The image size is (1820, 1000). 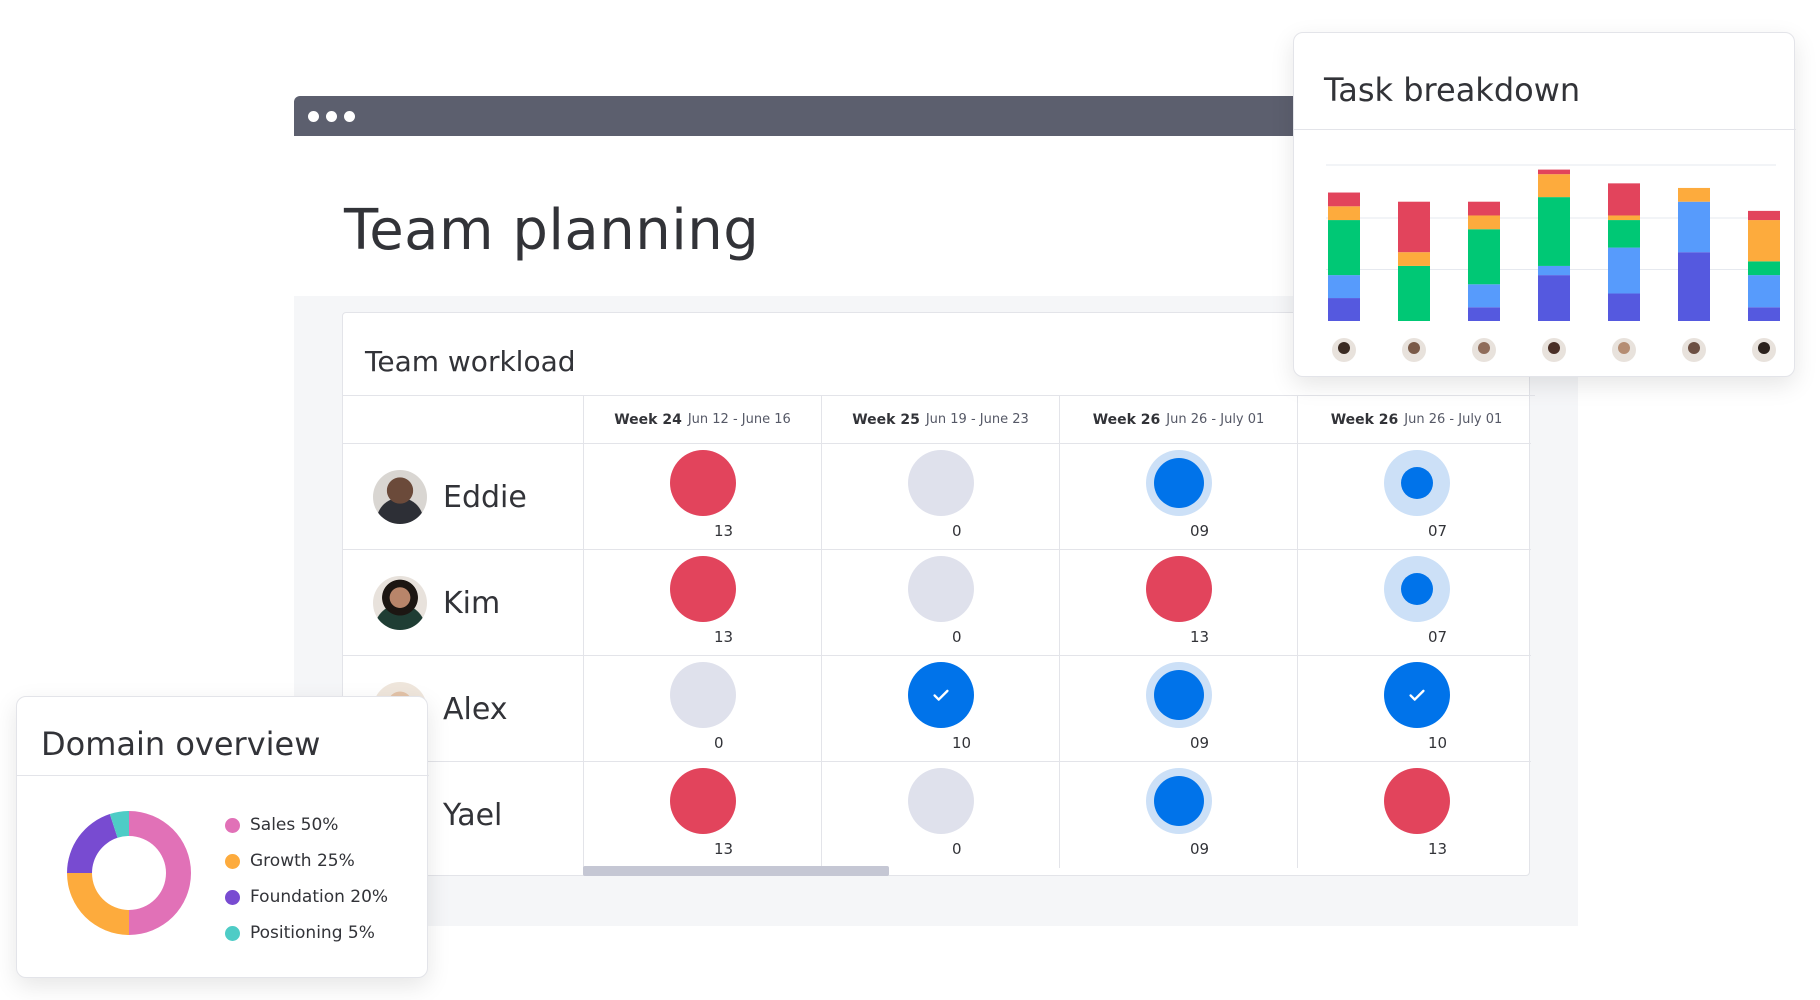 What do you see at coordinates (294, 825) in the screenshot?
I see `legend-label: Sales 50%` at bounding box center [294, 825].